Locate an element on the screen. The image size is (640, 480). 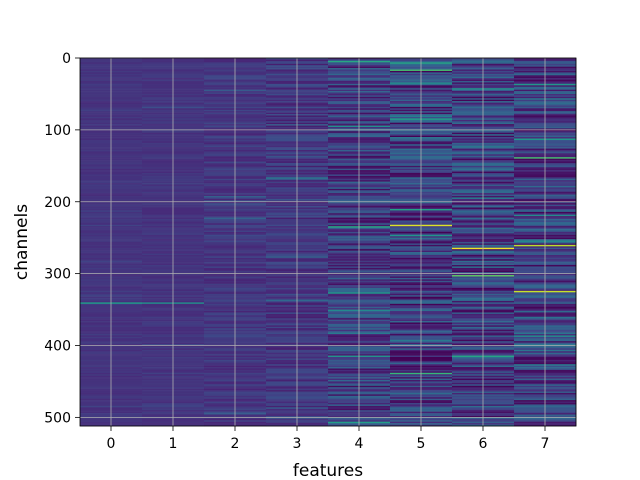
y-tick-label: 500 is located at coordinates (57, 418).